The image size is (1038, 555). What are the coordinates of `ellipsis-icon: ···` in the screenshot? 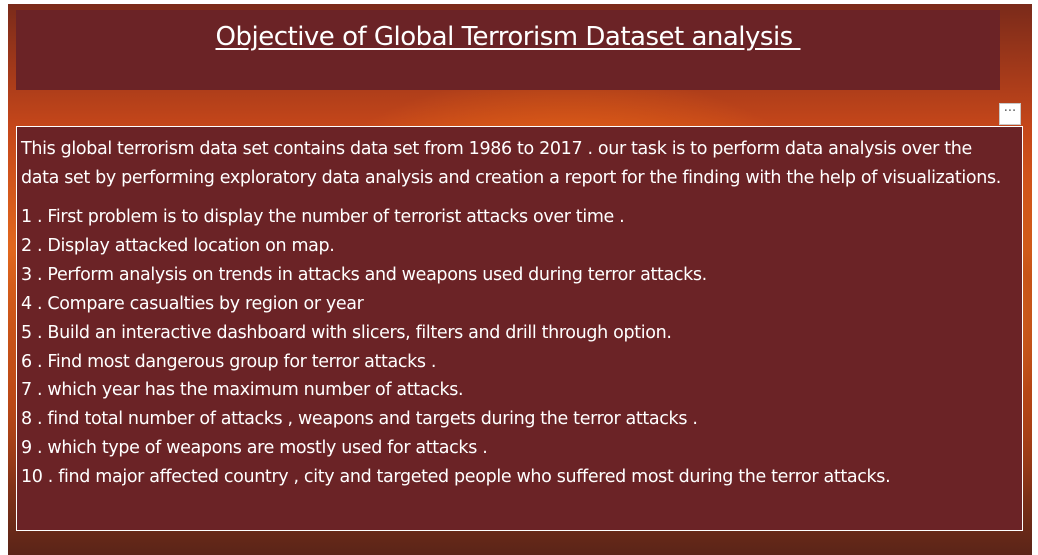 It's located at (1010, 111).